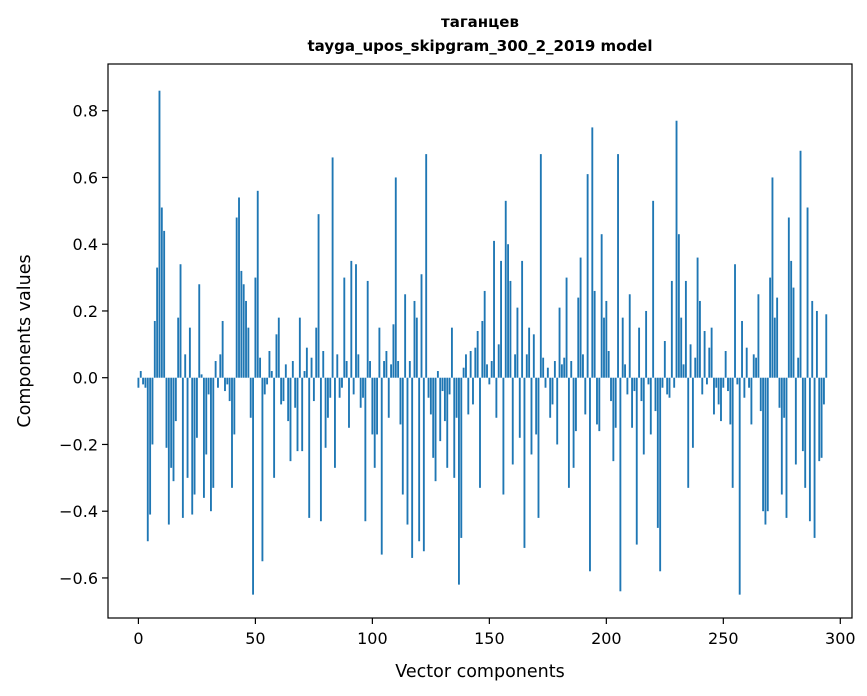 Image resolution: width=867 pixels, height=696 pixels. I want to click on x-axis-label: Vector components, so click(479, 672).